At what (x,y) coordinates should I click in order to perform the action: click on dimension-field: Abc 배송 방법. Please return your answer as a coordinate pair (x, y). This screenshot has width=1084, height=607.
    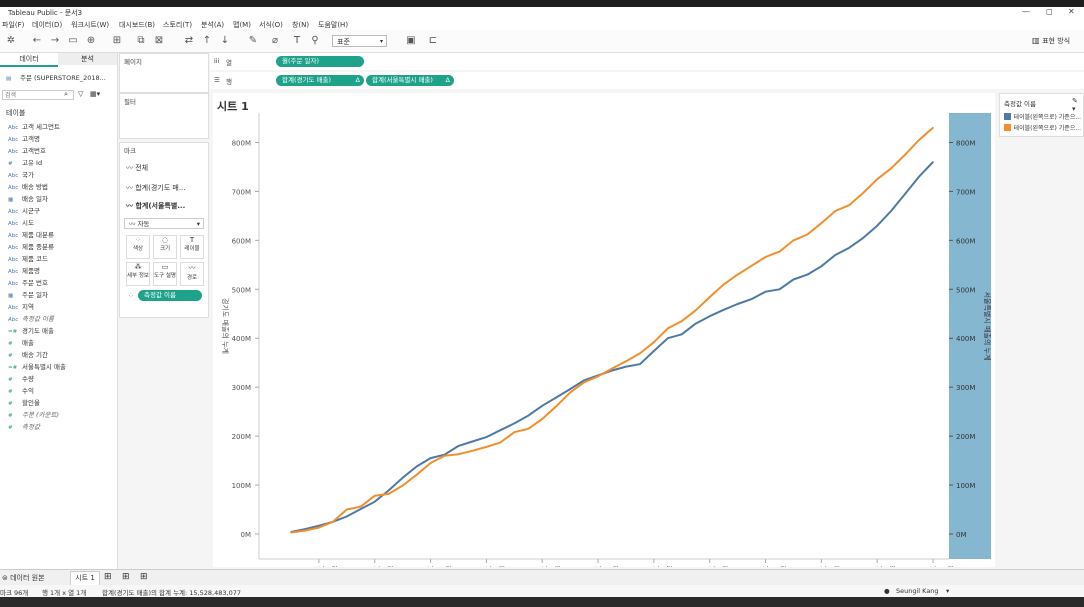
    Looking at the image, I should click on (28, 186).